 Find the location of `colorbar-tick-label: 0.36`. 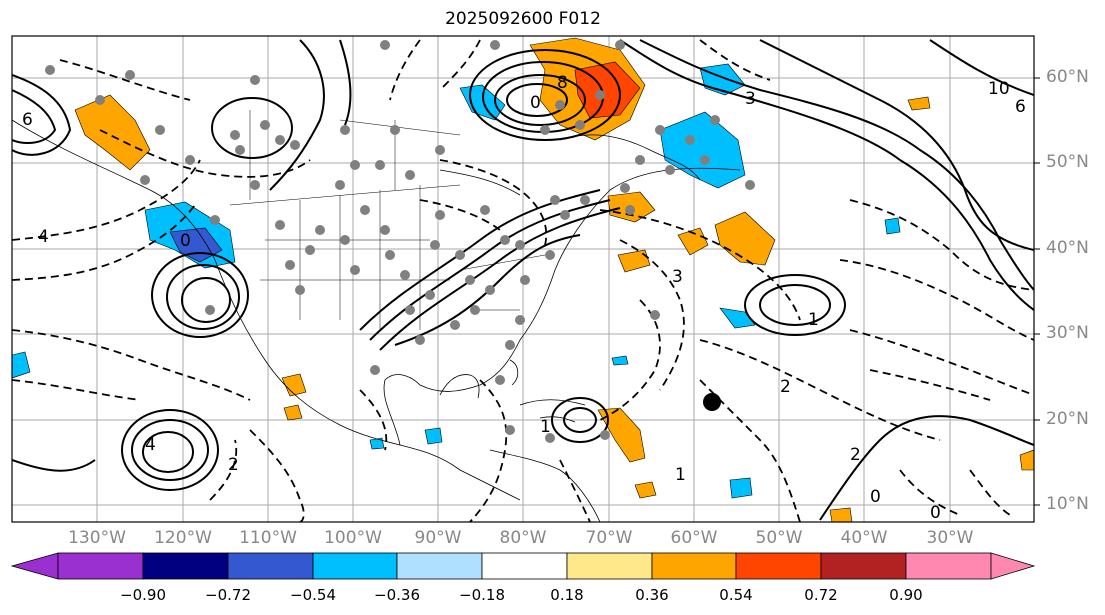

colorbar-tick-label: 0.36 is located at coordinates (652, 595).